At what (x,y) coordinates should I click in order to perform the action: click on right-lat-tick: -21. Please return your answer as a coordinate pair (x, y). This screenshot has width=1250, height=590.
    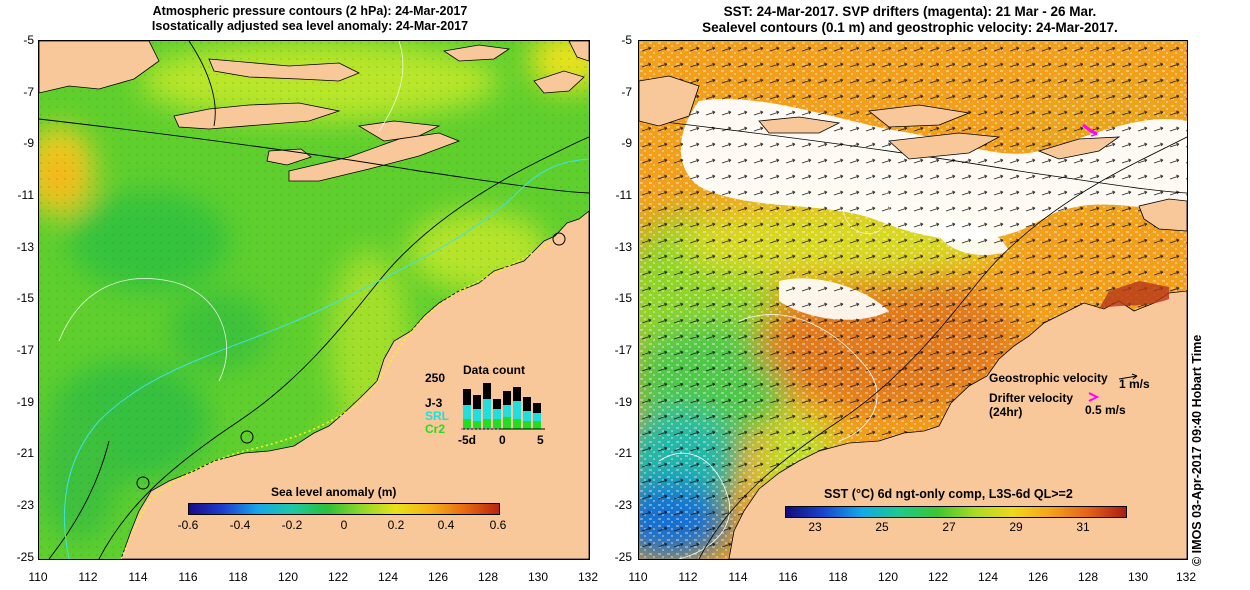
    Looking at the image, I should click on (623, 453).